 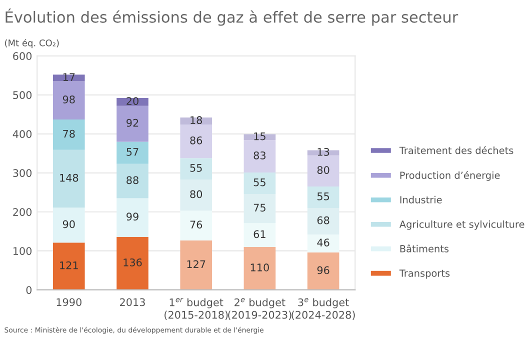 I want to click on data-label: 15, so click(x=260, y=136).